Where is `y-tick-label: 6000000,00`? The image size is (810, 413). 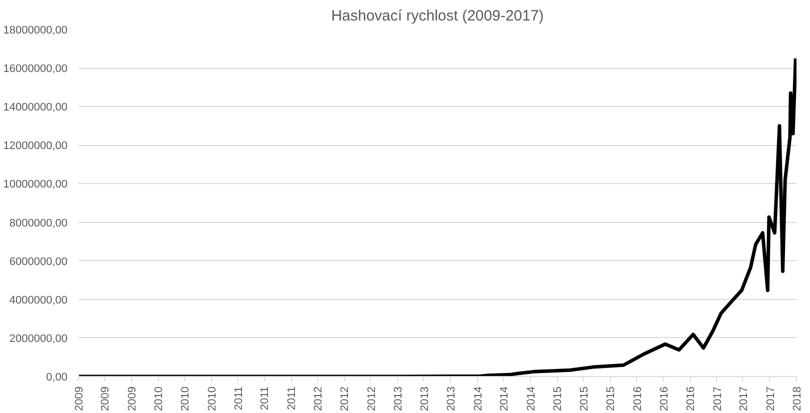
y-tick-label: 6000000,00 is located at coordinates (38, 262).